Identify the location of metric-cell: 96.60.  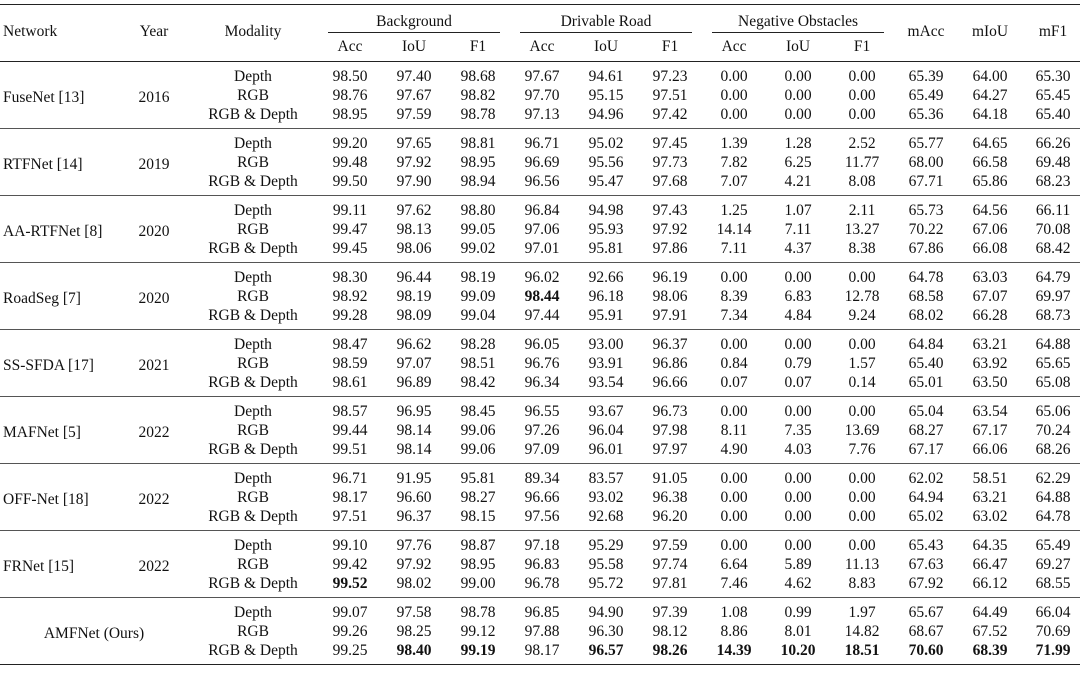
(414, 497).